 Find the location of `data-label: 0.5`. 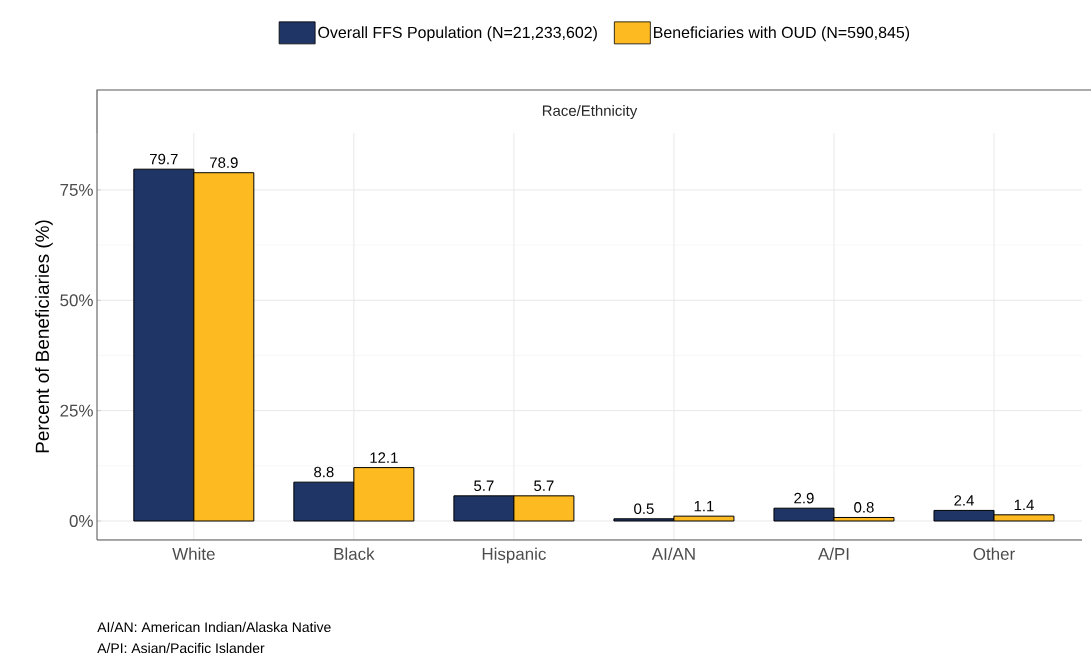

data-label: 0.5 is located at coordinates (644, 508).